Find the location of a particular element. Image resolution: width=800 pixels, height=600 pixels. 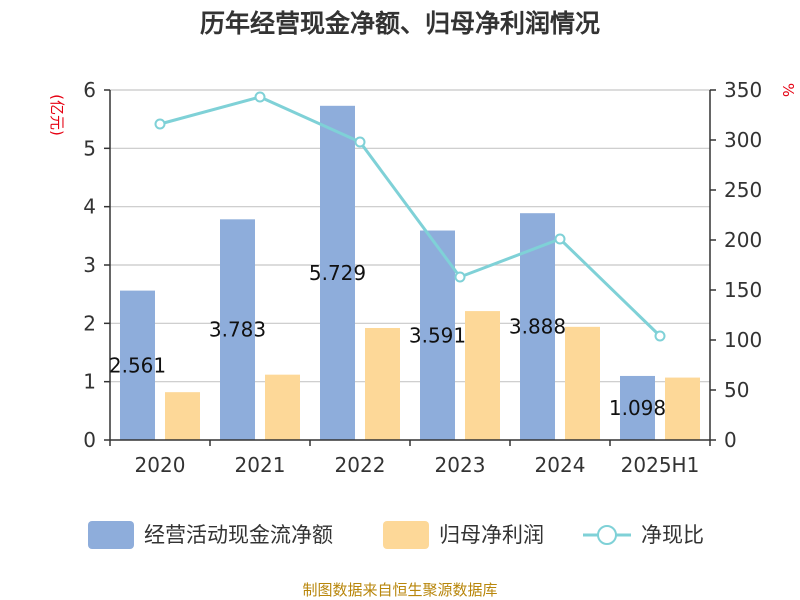

y-left-tick-label: 6 is located at coordinates (89, 90).